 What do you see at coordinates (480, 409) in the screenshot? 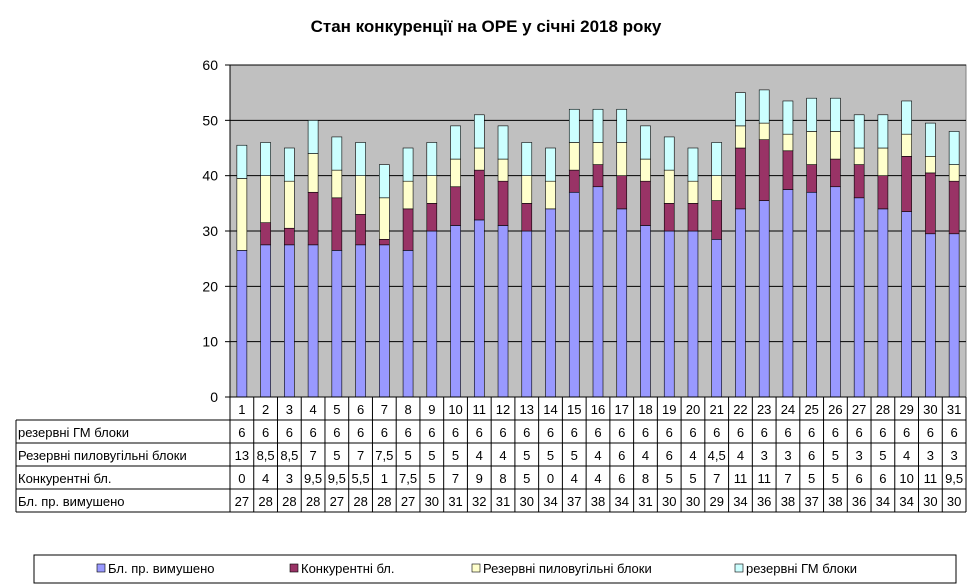
I see `x-category-label: 11` at bounding box center [480, 409].